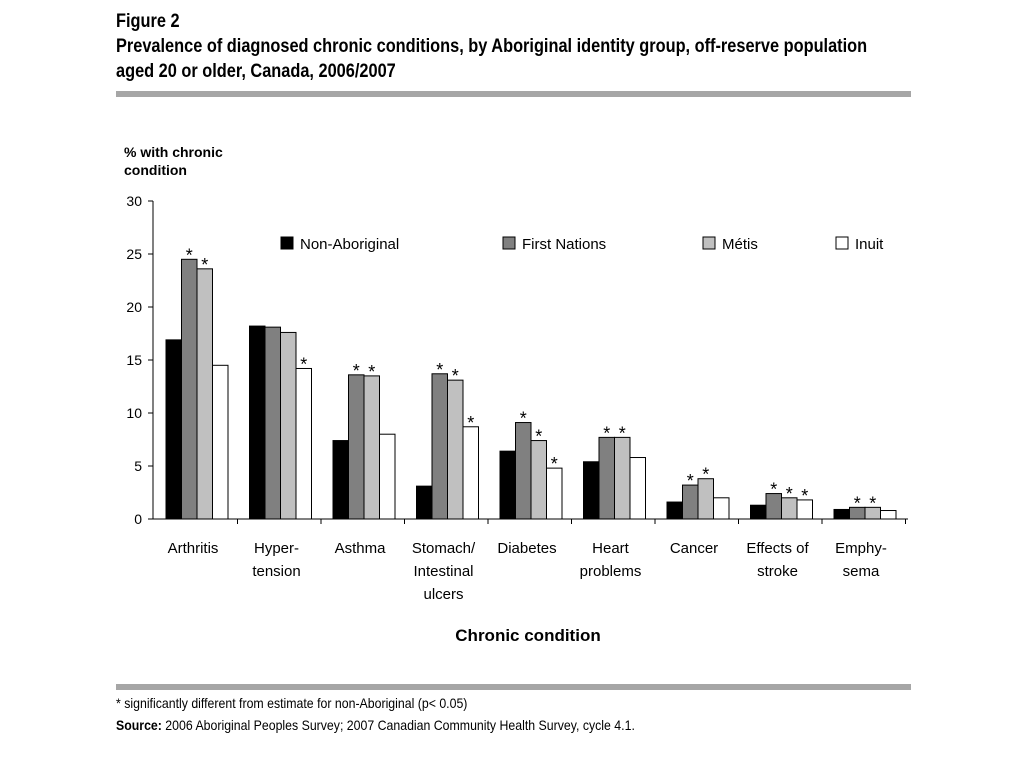  What do you see at coordinates (564, 244) in the screenshot?
I see `legend-label: First Nations` at bounding box center [564, 244].